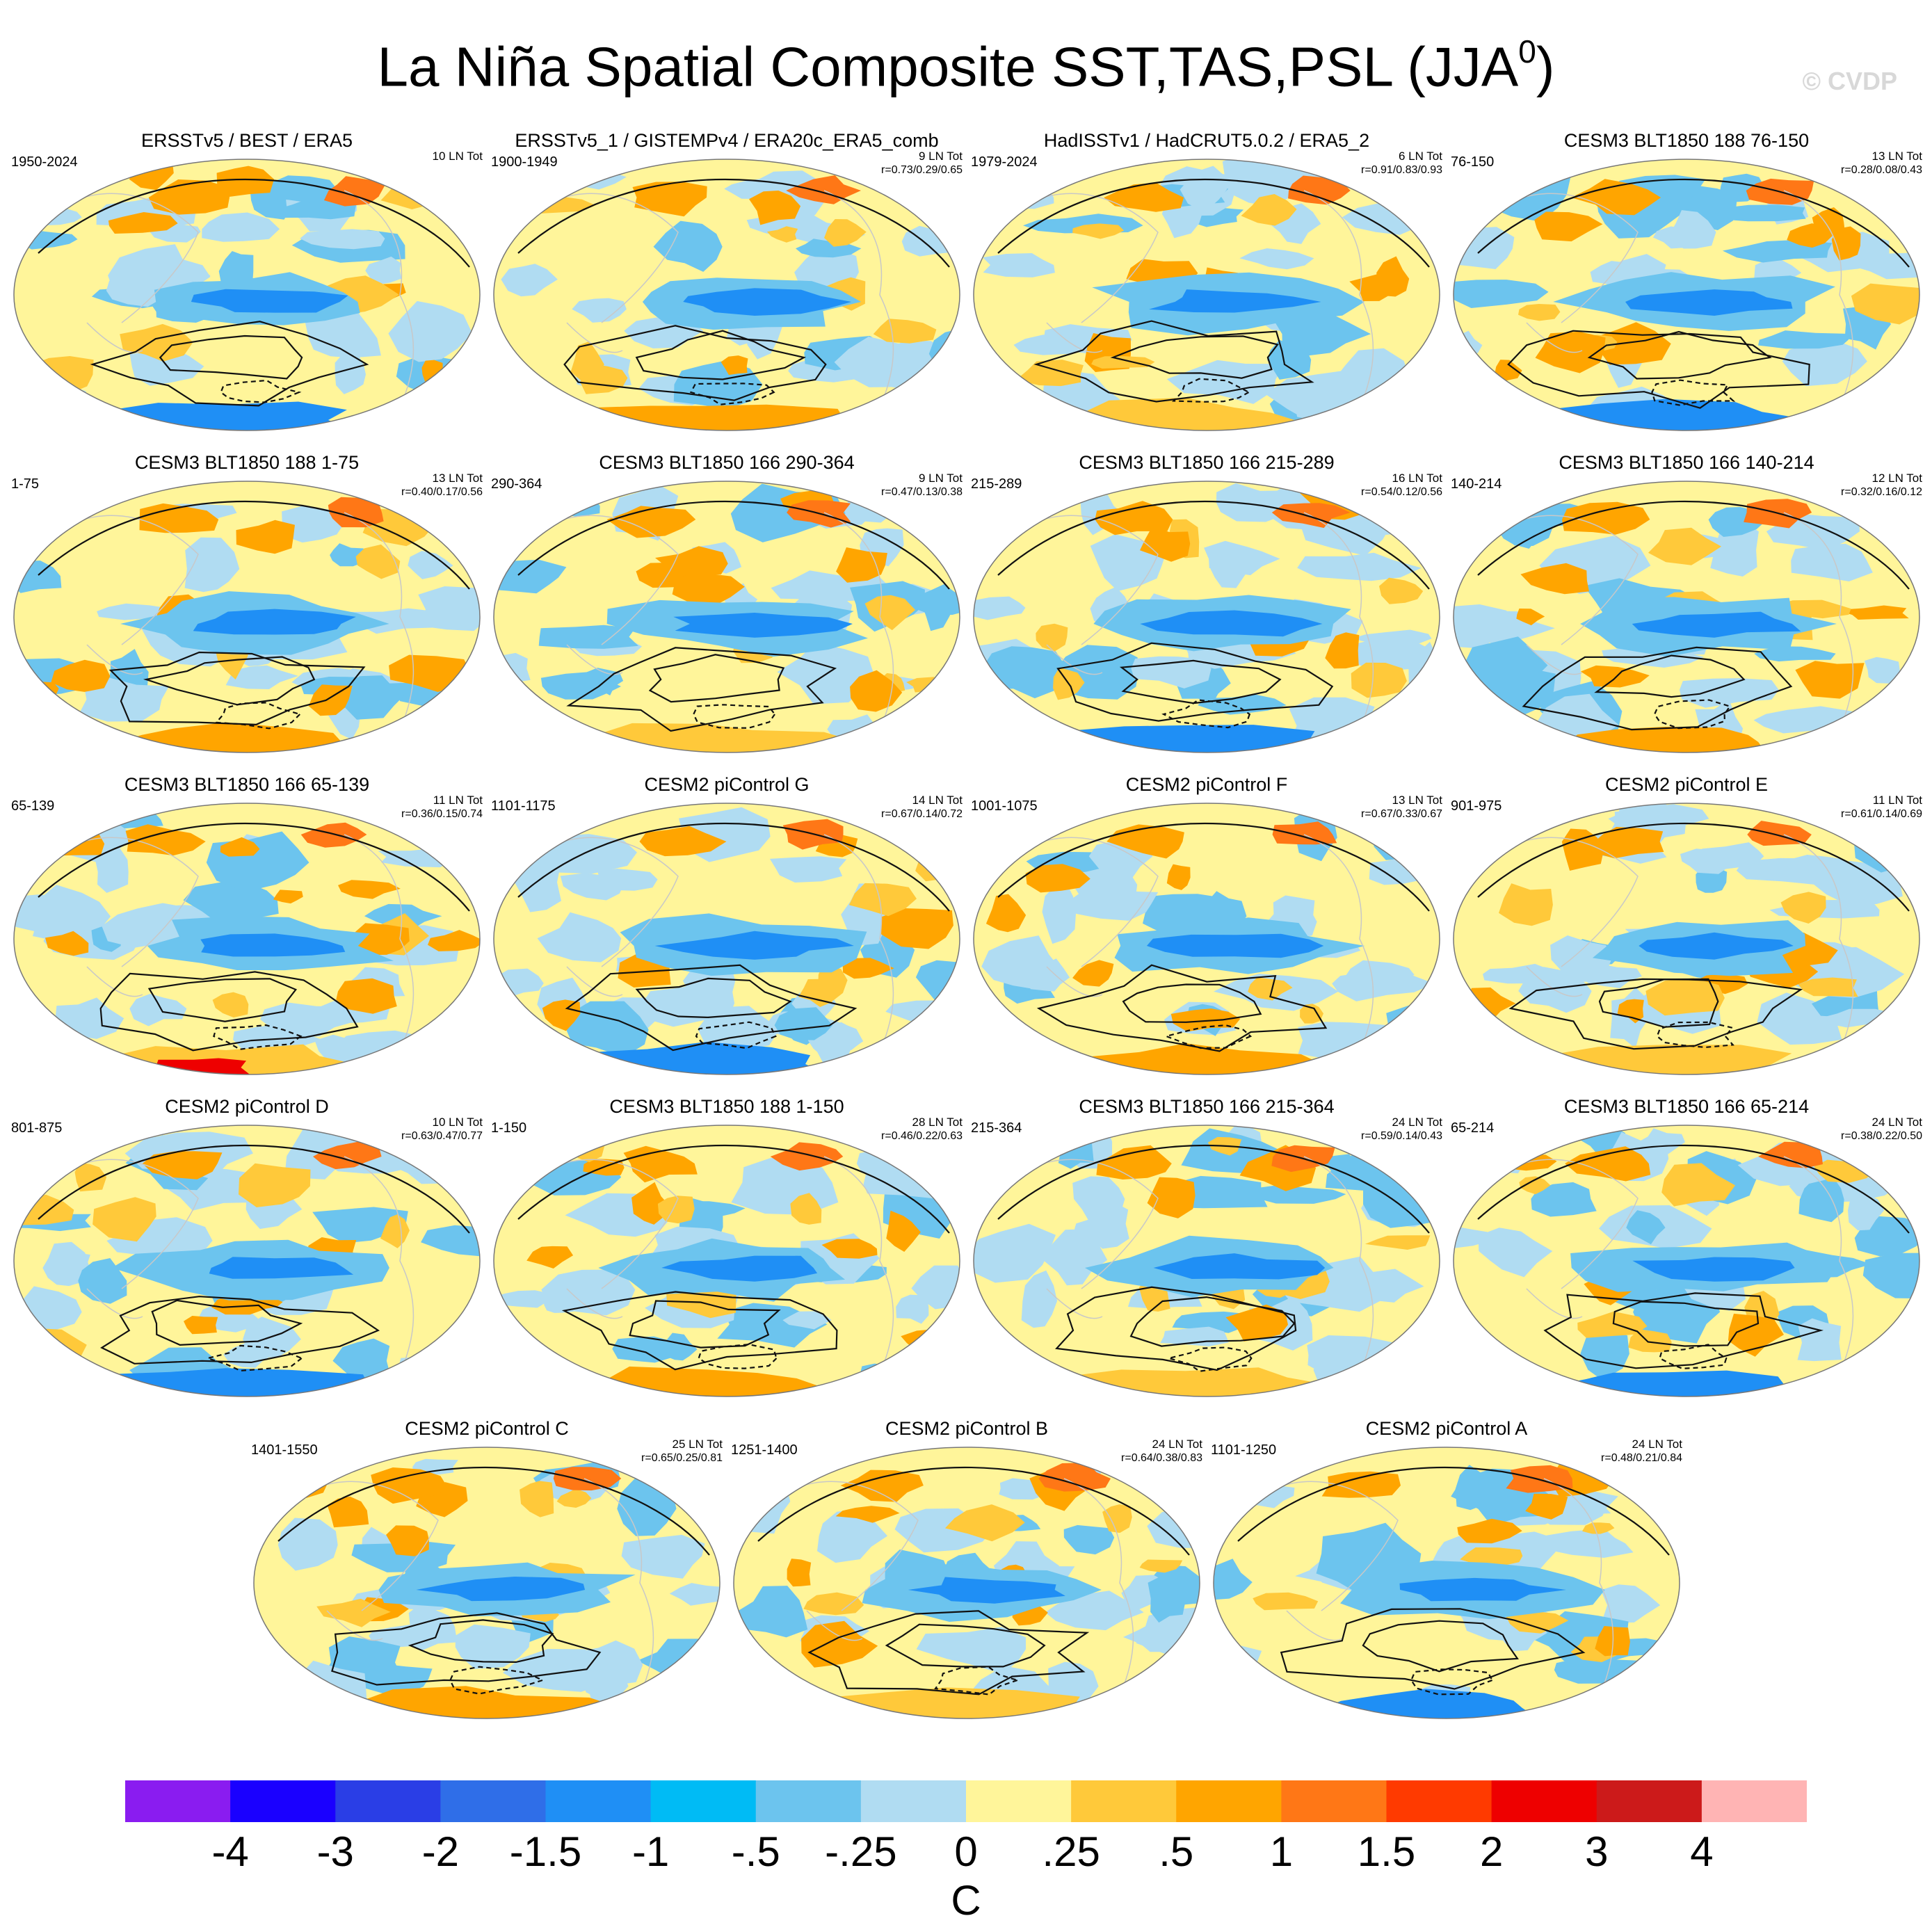 This screenshot has height=1932, width=1932. Describe the element at coordinates (524, 162) in the screenshot. I see `panel-years: 1900-1949` at that location.